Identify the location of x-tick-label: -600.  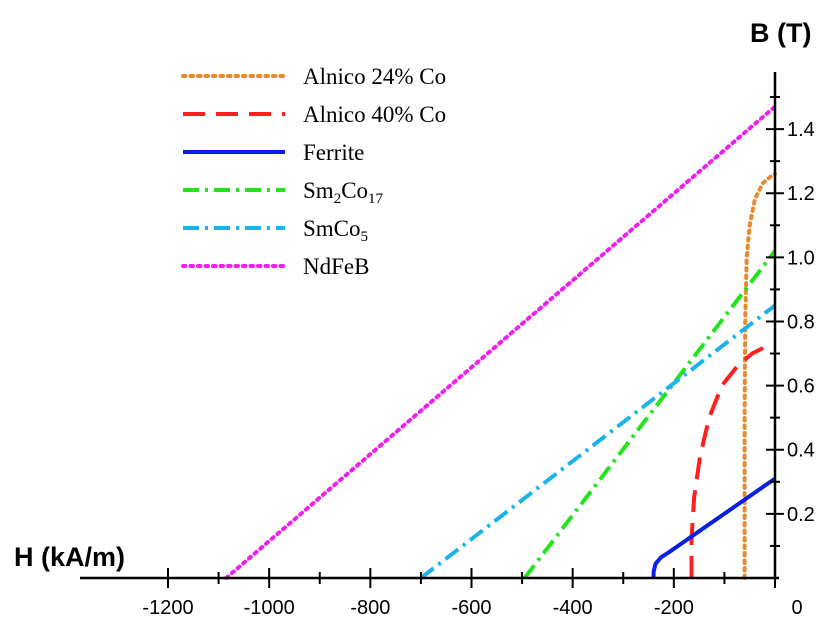
(471, 608).